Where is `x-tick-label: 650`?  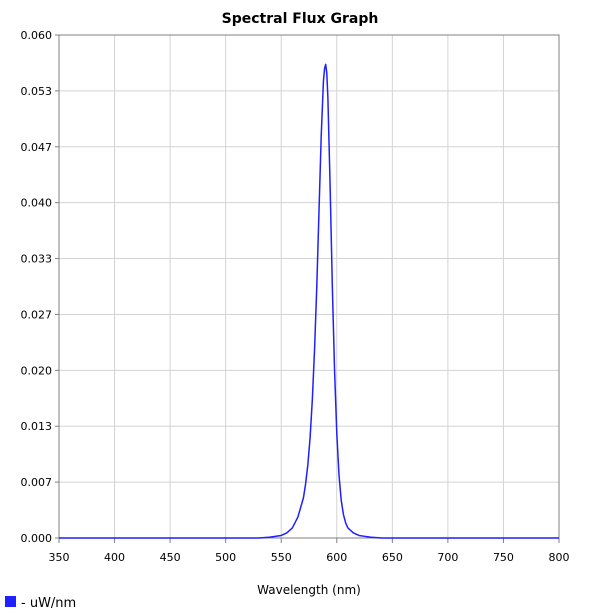 x-tick-label: 650 is located at coordinates (392, 557).